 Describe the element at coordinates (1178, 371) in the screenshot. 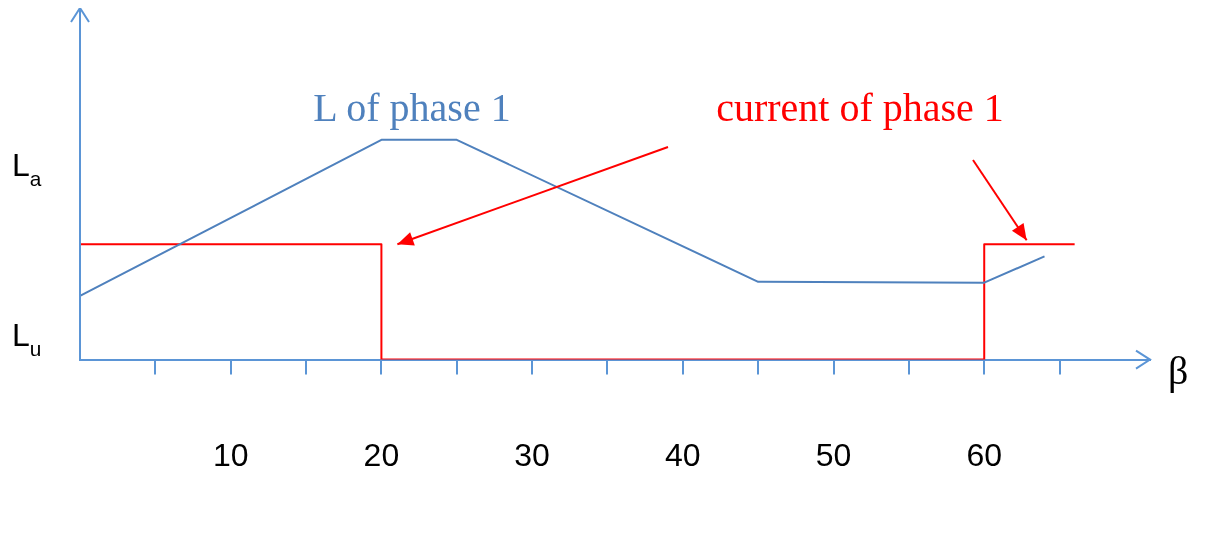

I see `x-axis-title: β` at that location.